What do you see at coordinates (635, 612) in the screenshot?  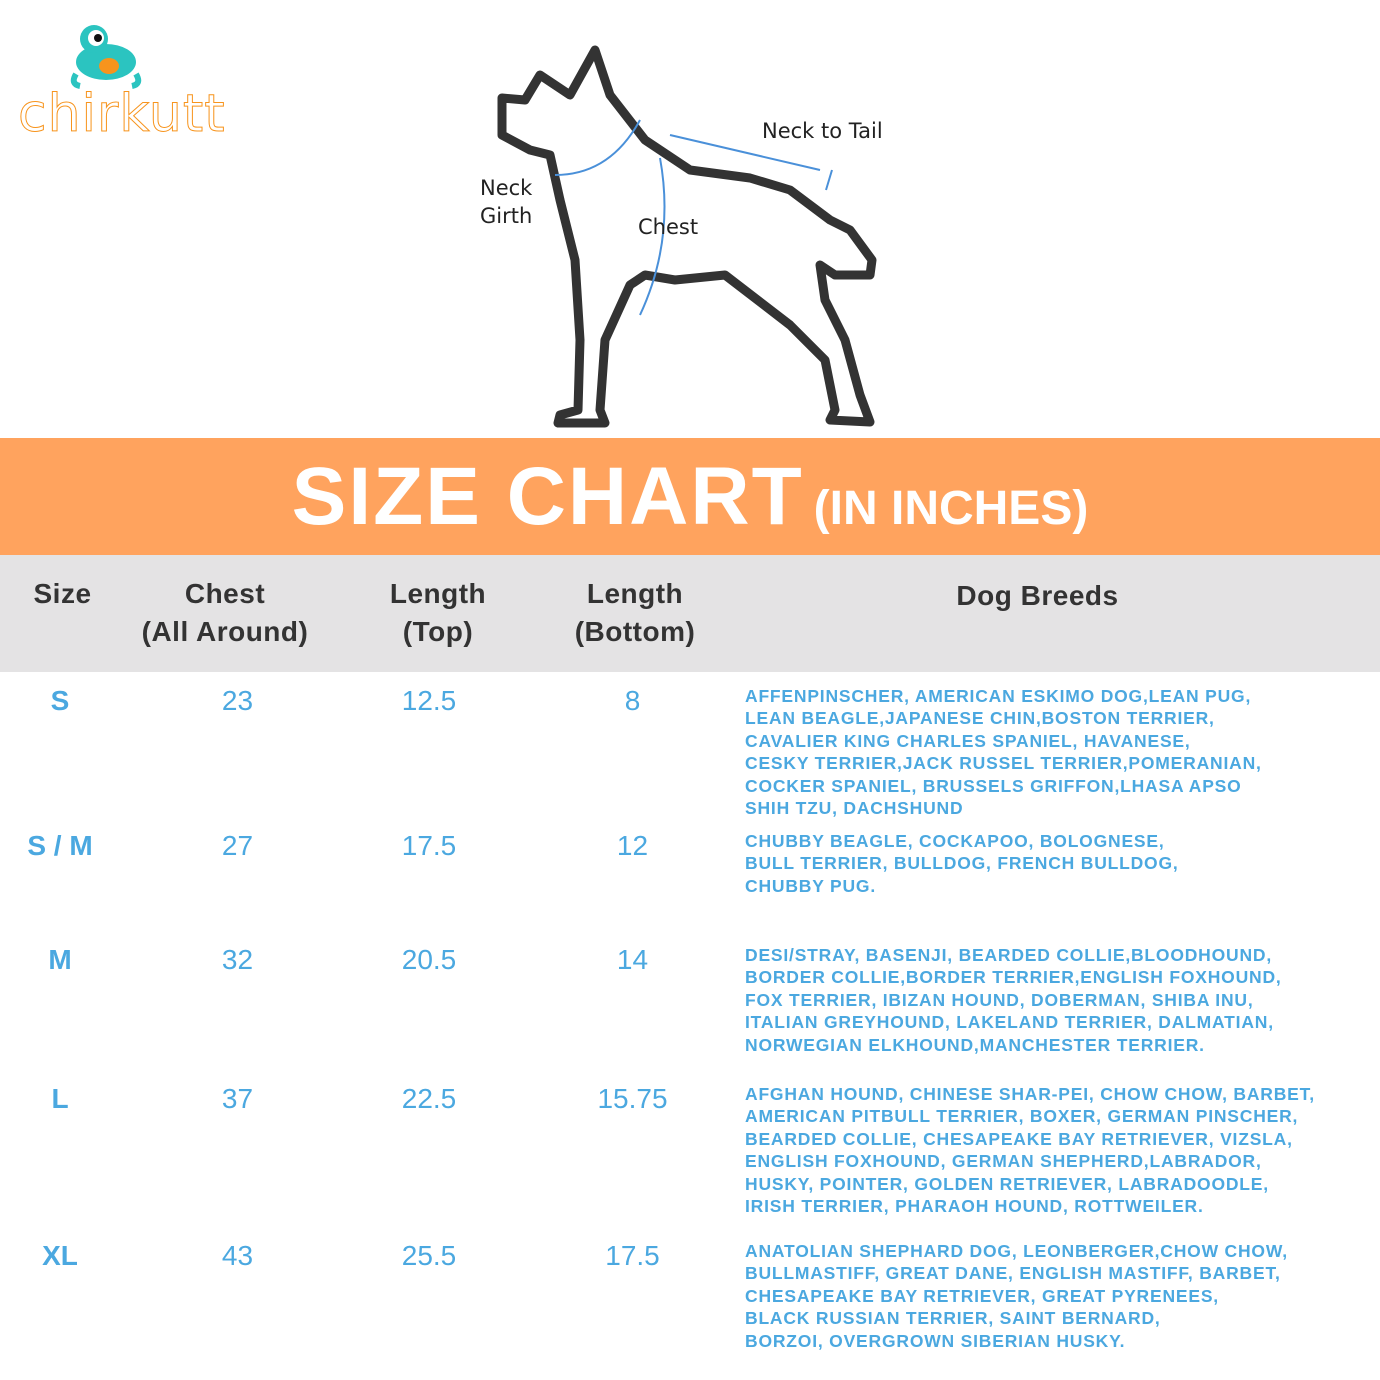 I see `header-length-bottom: Length (Bottom)` at bounding box center [635, 612].